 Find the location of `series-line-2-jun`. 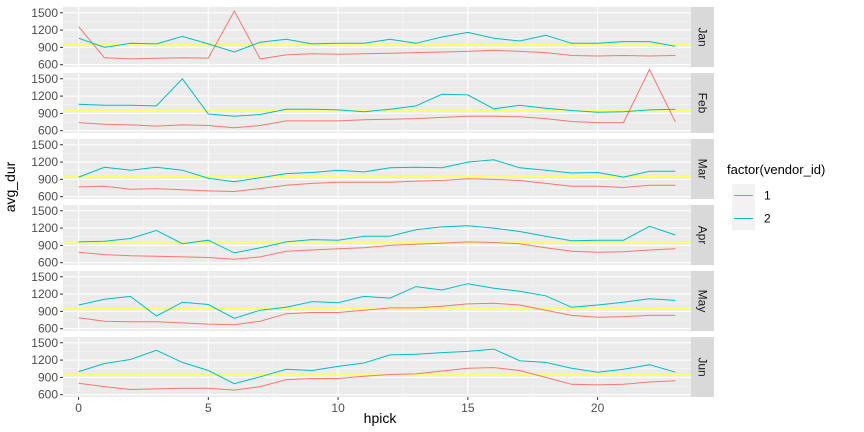

series-line-2-jun is located at coordinates (377, 366).